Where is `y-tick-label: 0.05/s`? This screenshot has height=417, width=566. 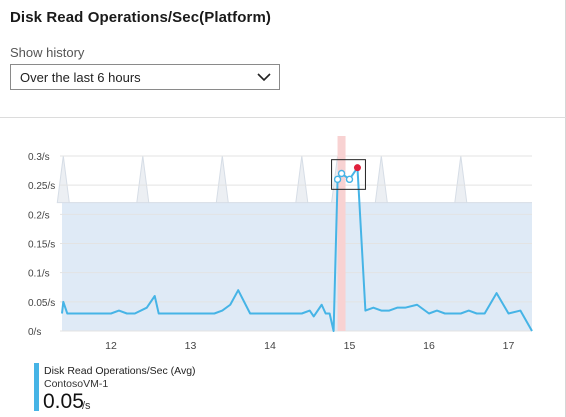 y-tick-label: 0.05/s is located at coordinates (41, 303).